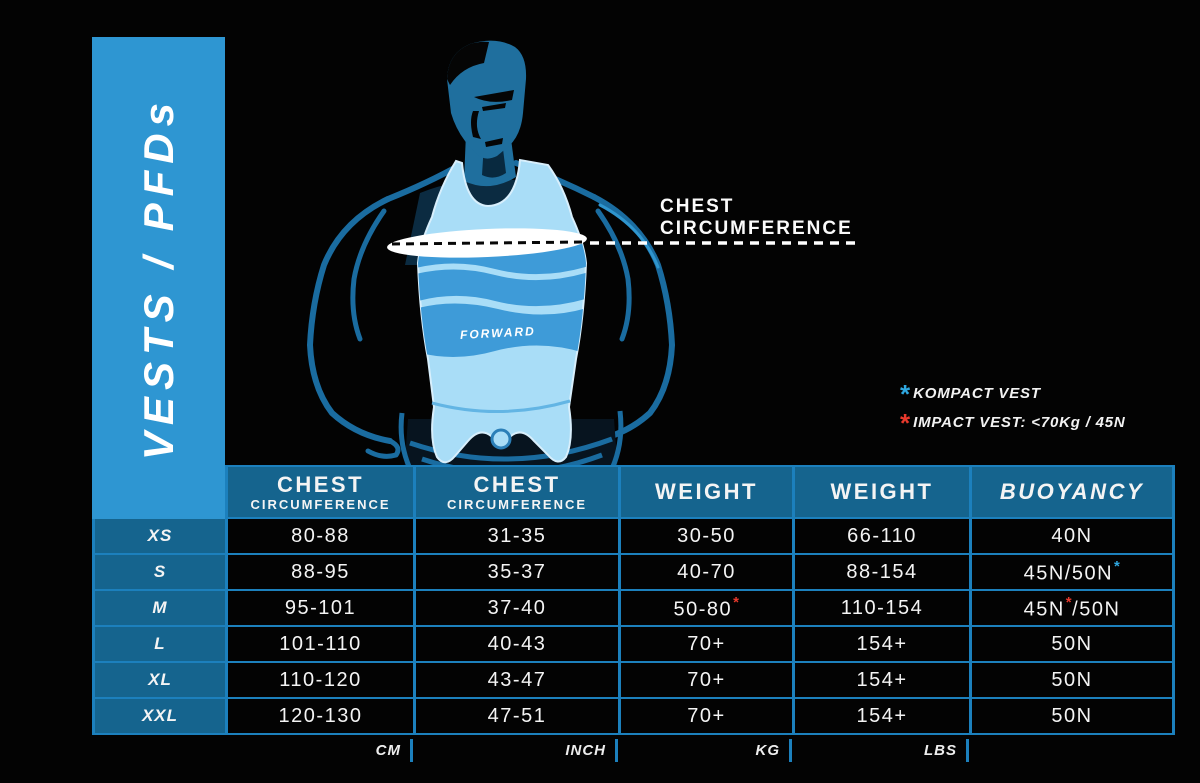 Image resolution: width=1200 pixels, height=783 pixels. Describe the element at coordinates (160, 572) in the screenshot. I see `size-label: S` at that location.